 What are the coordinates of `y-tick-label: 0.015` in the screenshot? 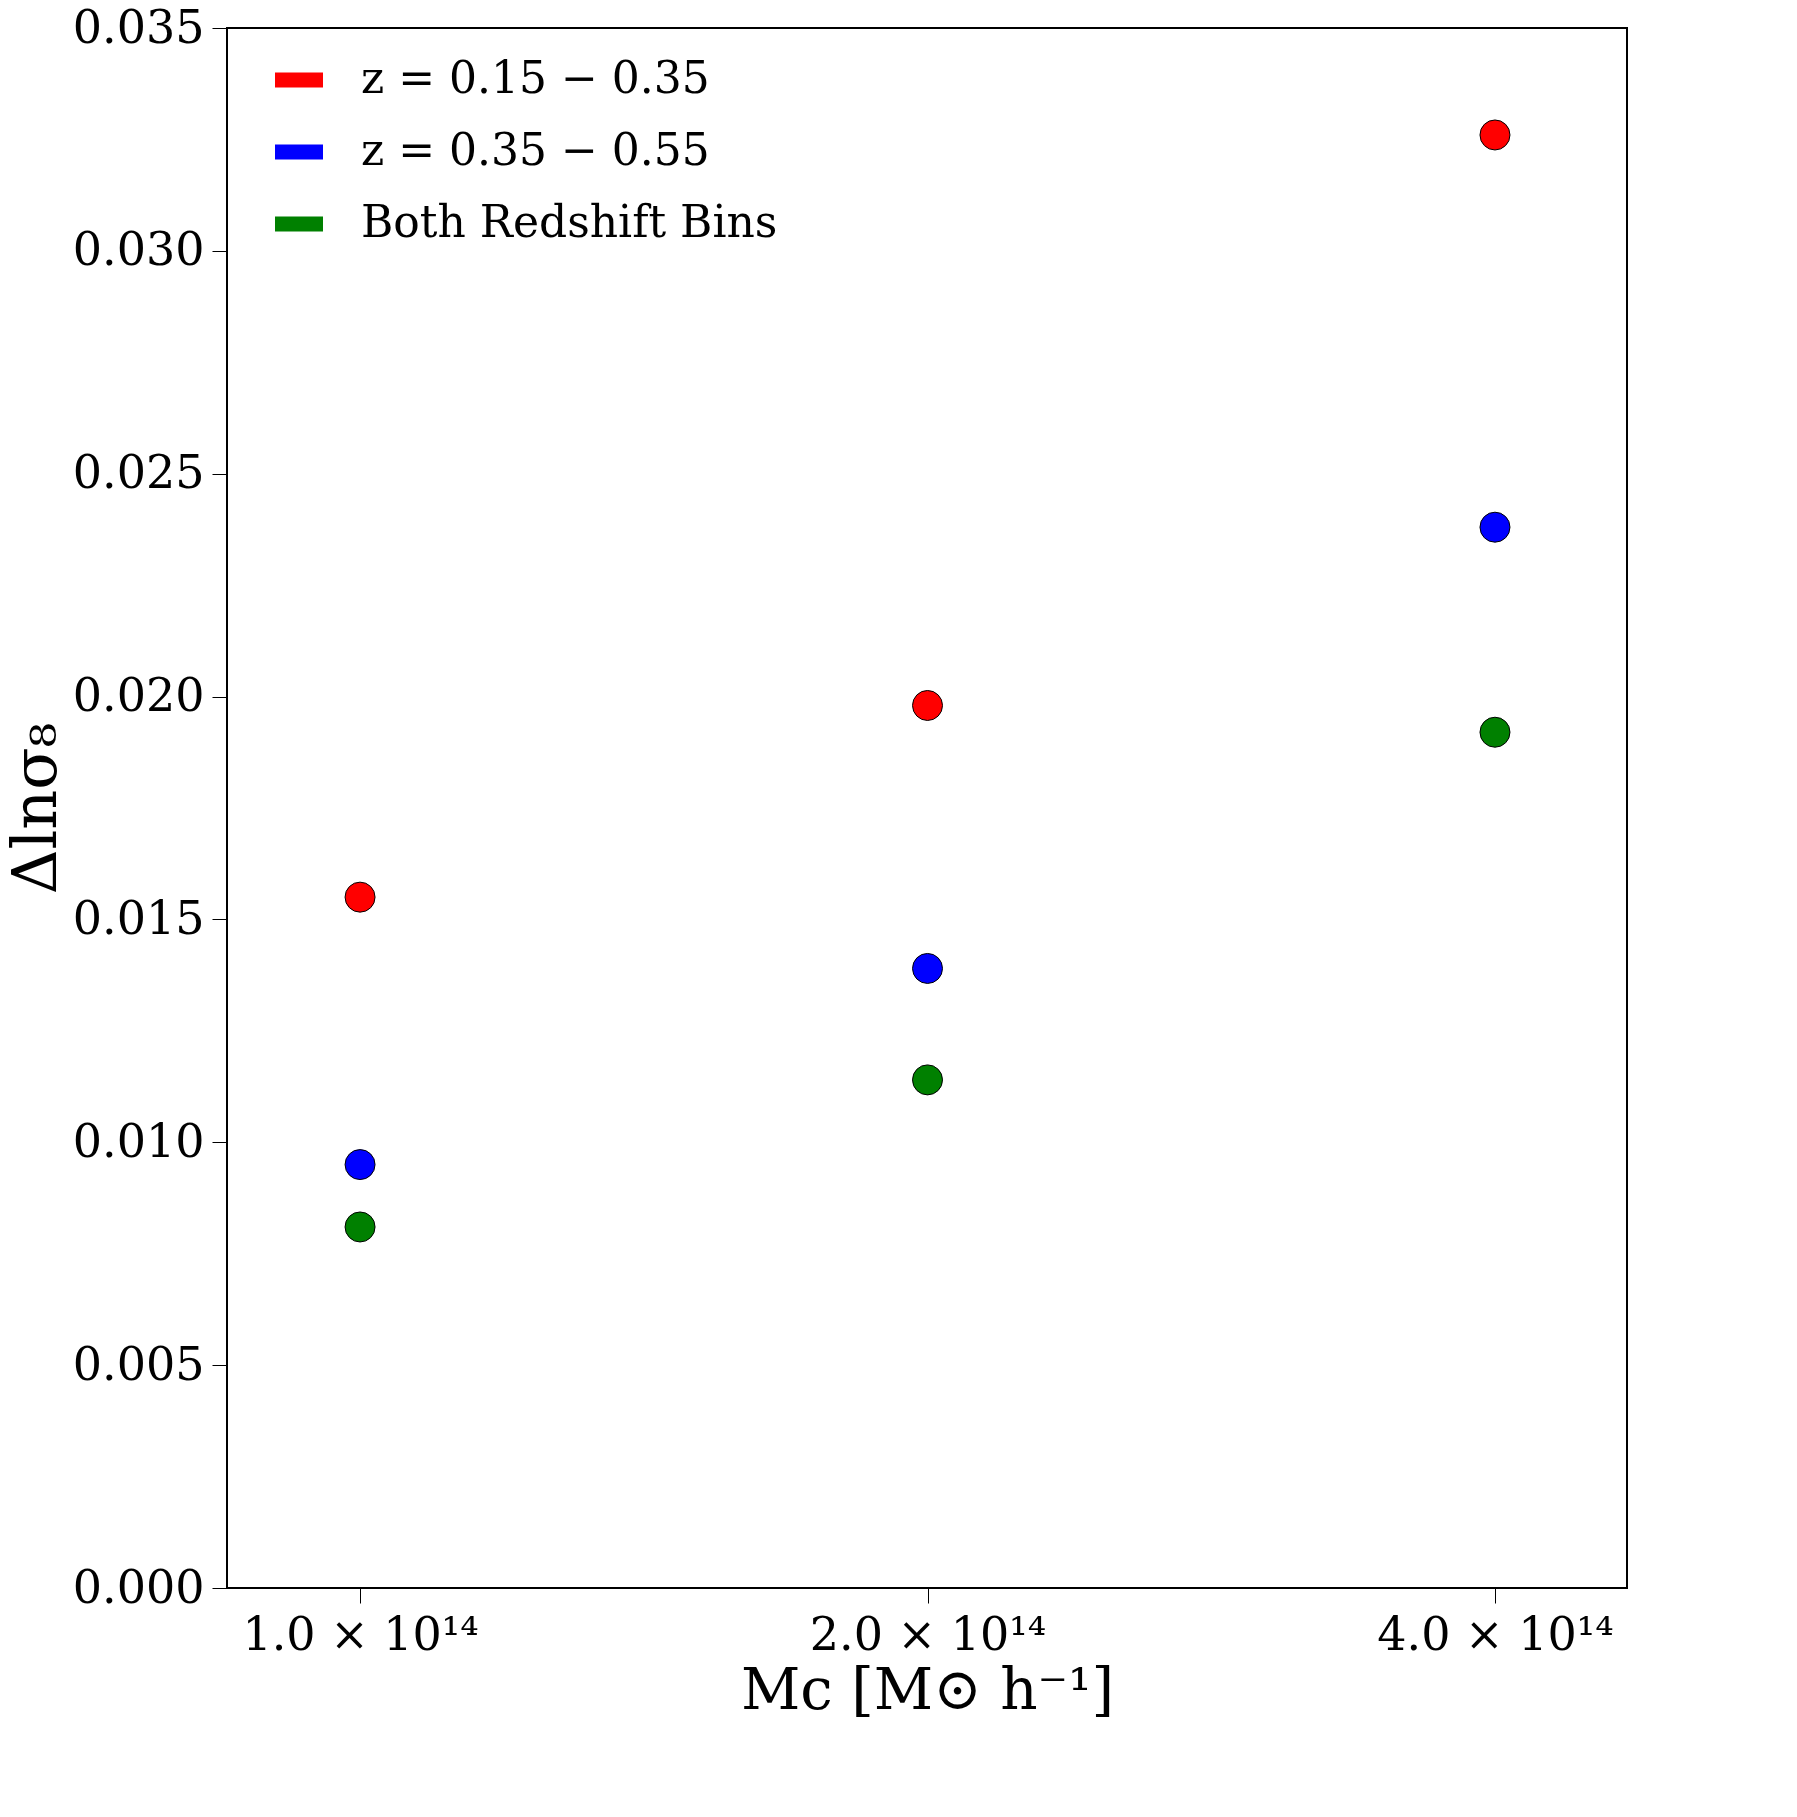 It's located at (138, 917).